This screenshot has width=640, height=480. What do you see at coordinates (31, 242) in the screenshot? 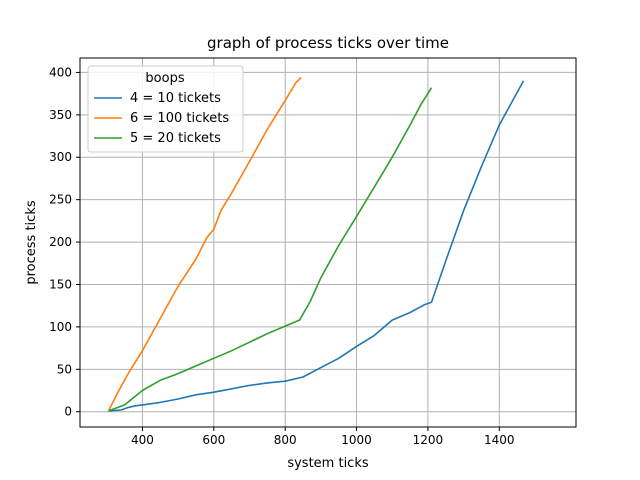
I see `y-axis-label: process ticks` at bounding box center [31, 242].